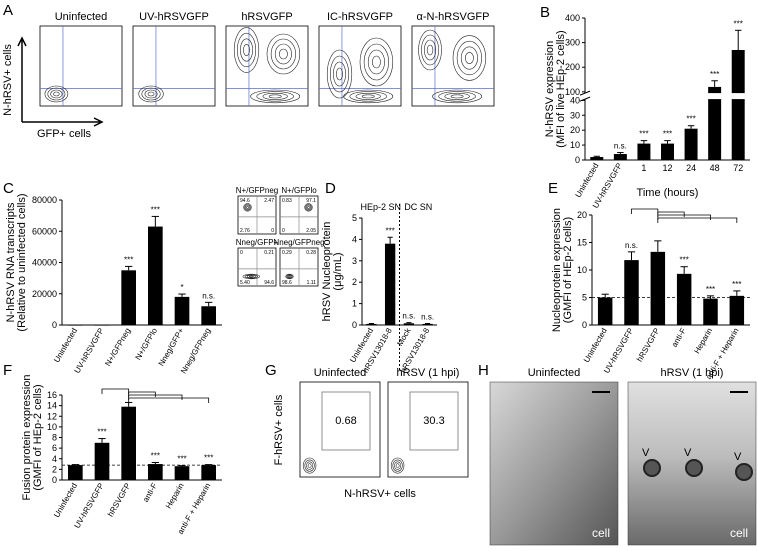  Describe the element at coordinates (738, 457) in the screenshot. I see `virion-label: V` at that location.